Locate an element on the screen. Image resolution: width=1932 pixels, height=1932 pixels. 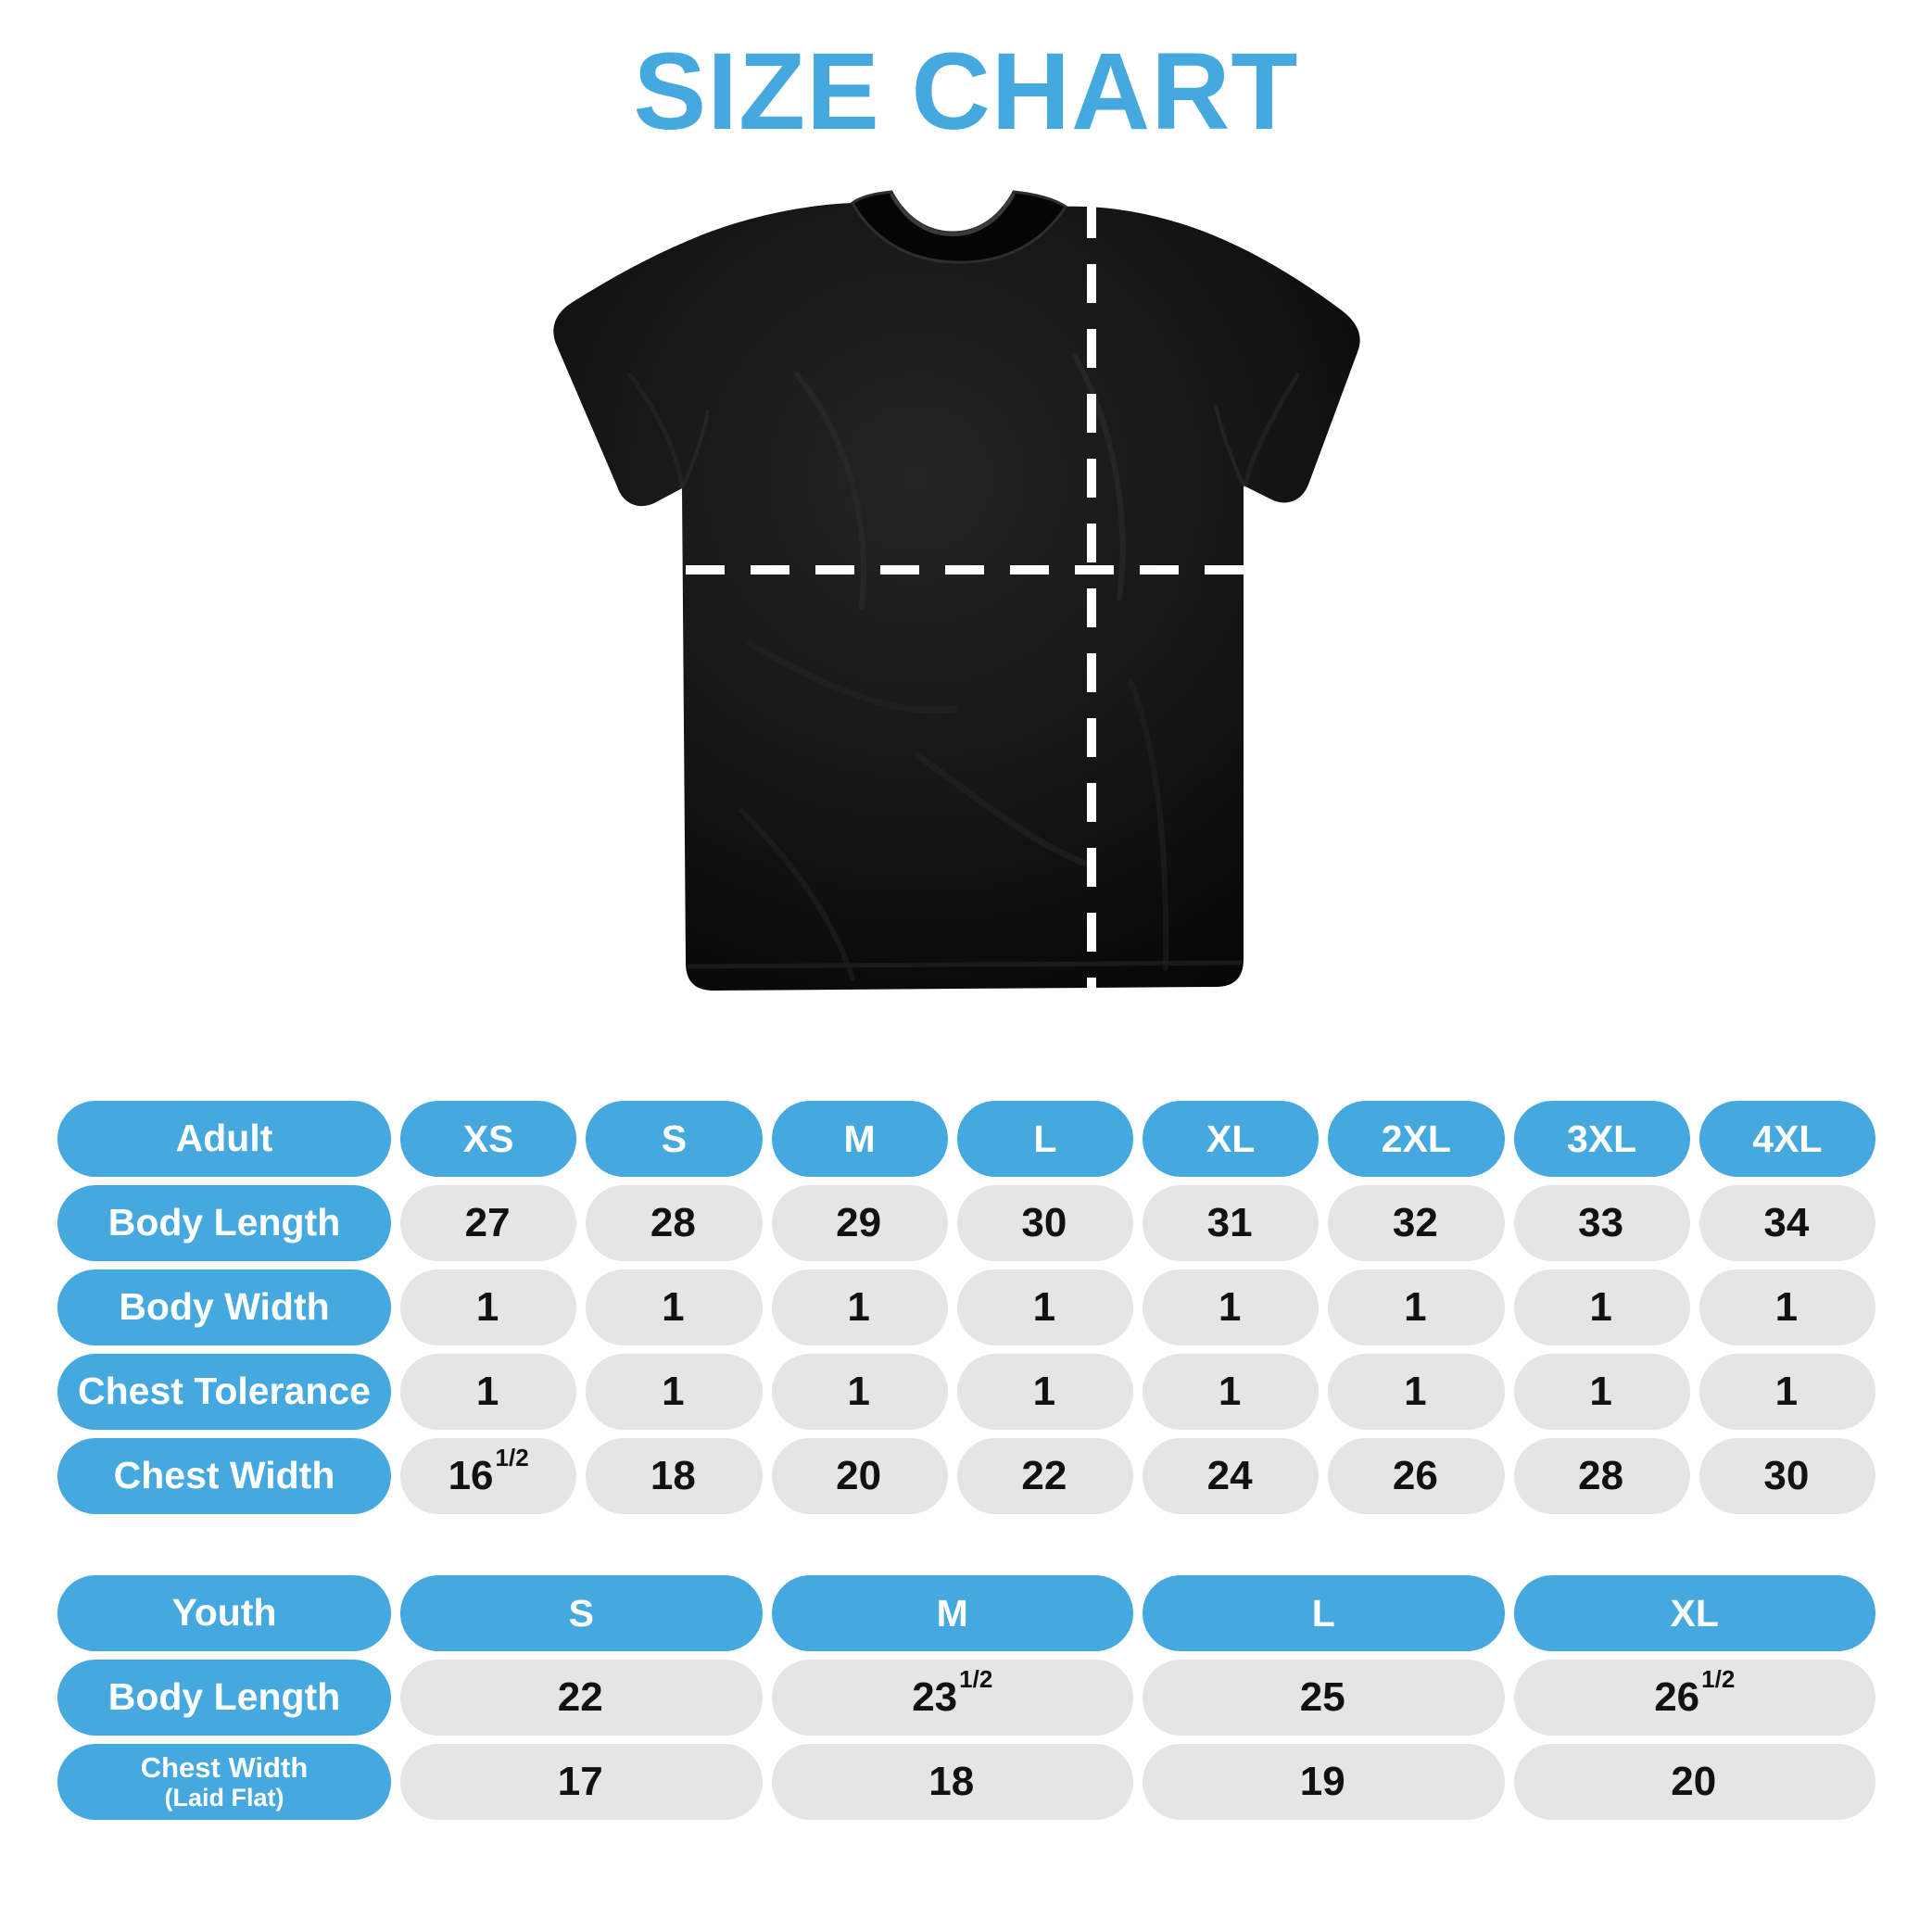
adult-size-header-m: M is located at coordinates (859, 1139).